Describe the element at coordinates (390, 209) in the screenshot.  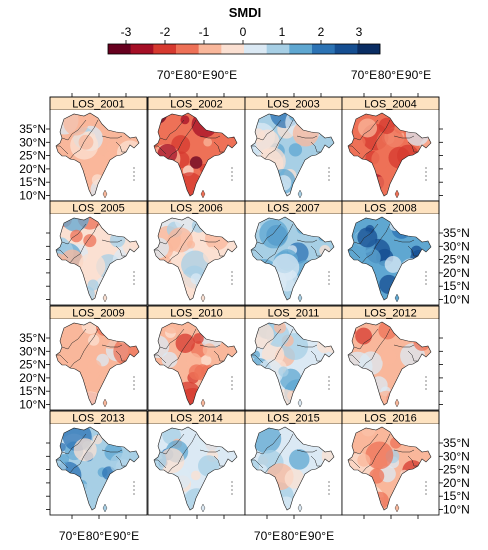
I see `panel-title: LOS_2008` at that location.